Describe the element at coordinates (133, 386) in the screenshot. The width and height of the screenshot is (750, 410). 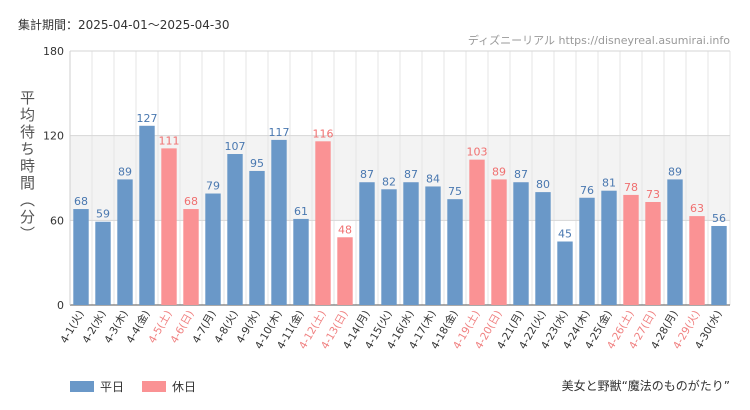
I see `legend: 平日 休日` at that location.